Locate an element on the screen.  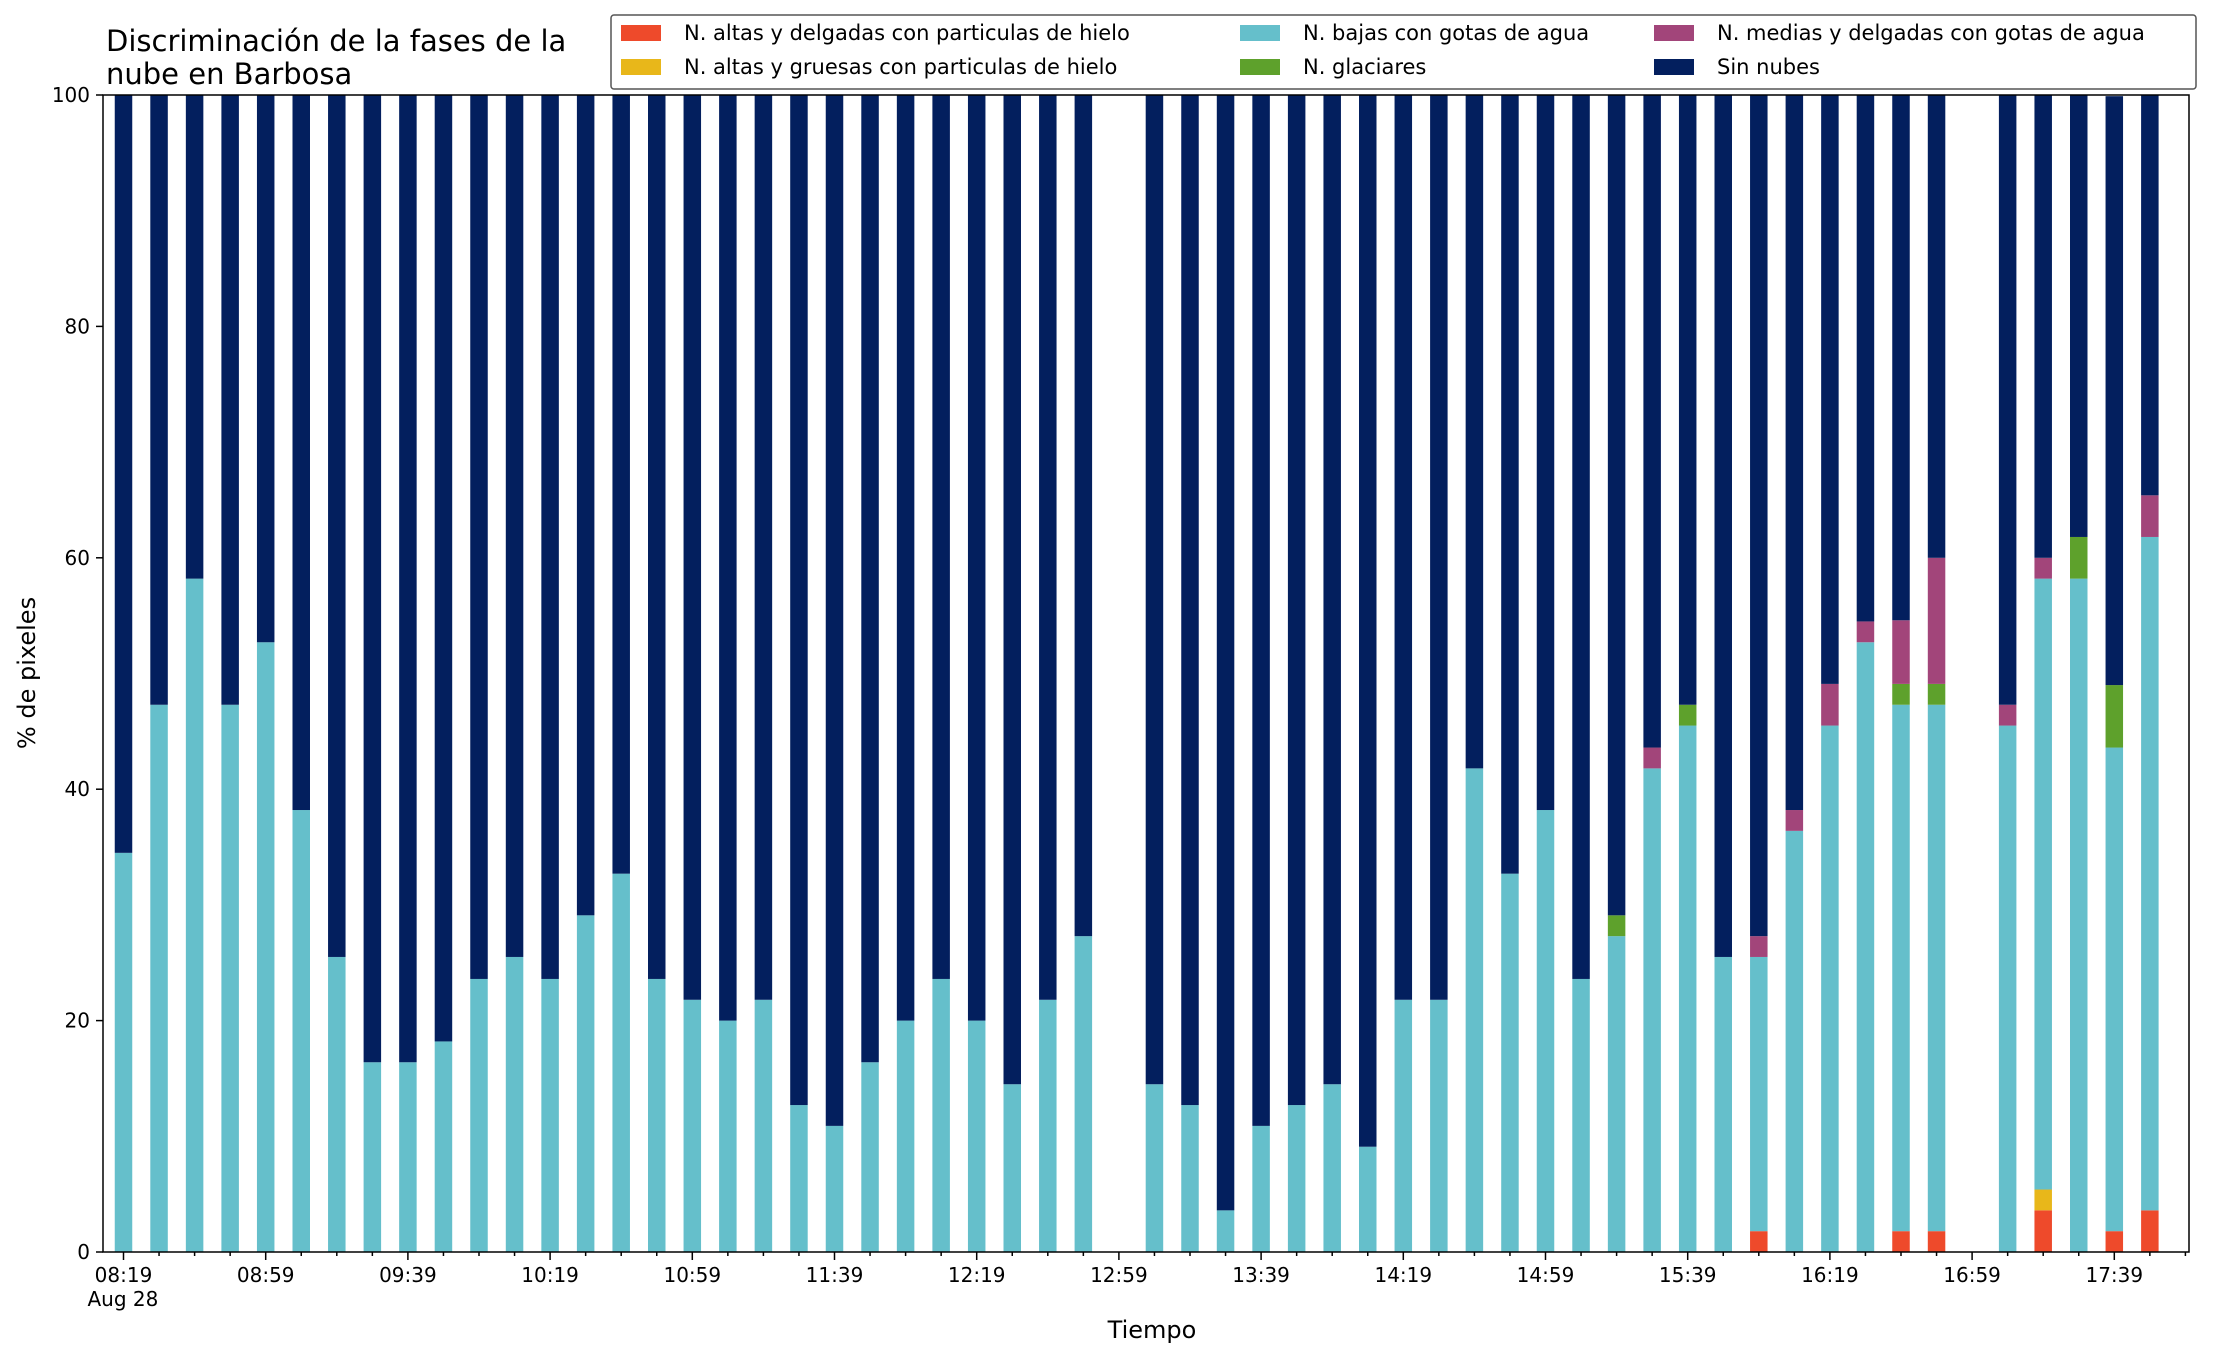
x-tick-sublabel: Aug 28 is located at coordinates (123, 1299).